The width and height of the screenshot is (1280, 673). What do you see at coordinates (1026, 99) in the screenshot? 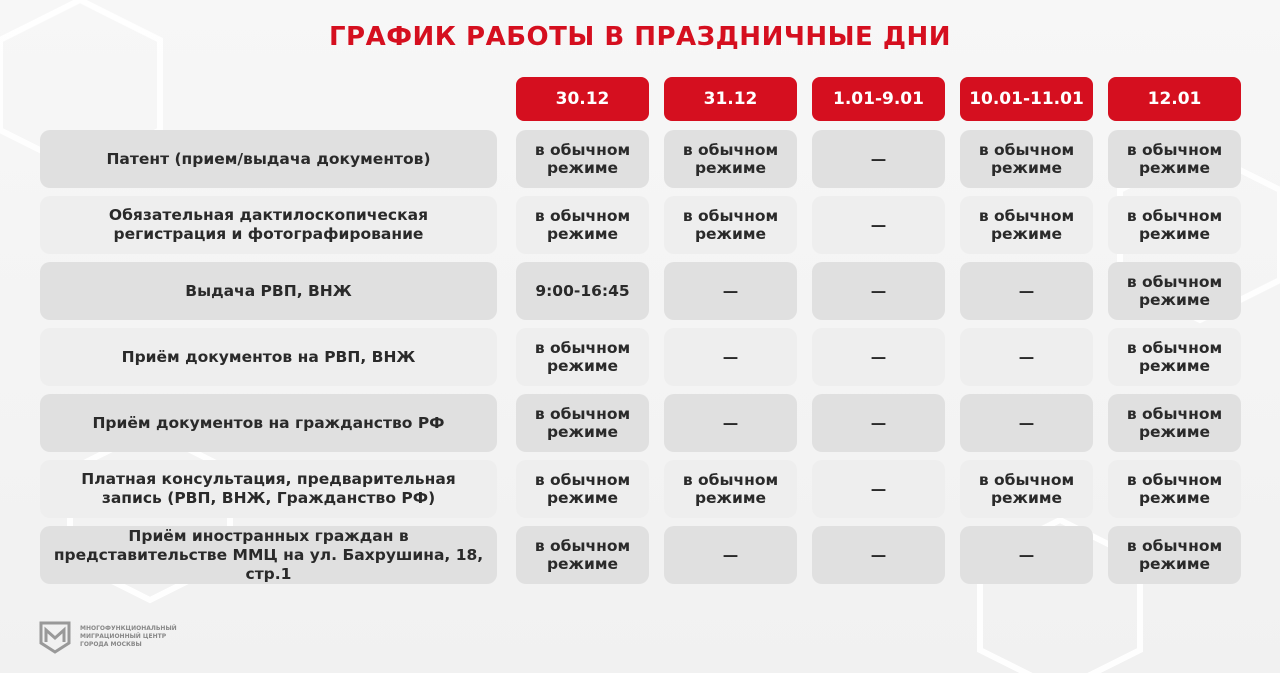
I see `column-header: 10.01-11.01` at bounding box center [1026, 99].